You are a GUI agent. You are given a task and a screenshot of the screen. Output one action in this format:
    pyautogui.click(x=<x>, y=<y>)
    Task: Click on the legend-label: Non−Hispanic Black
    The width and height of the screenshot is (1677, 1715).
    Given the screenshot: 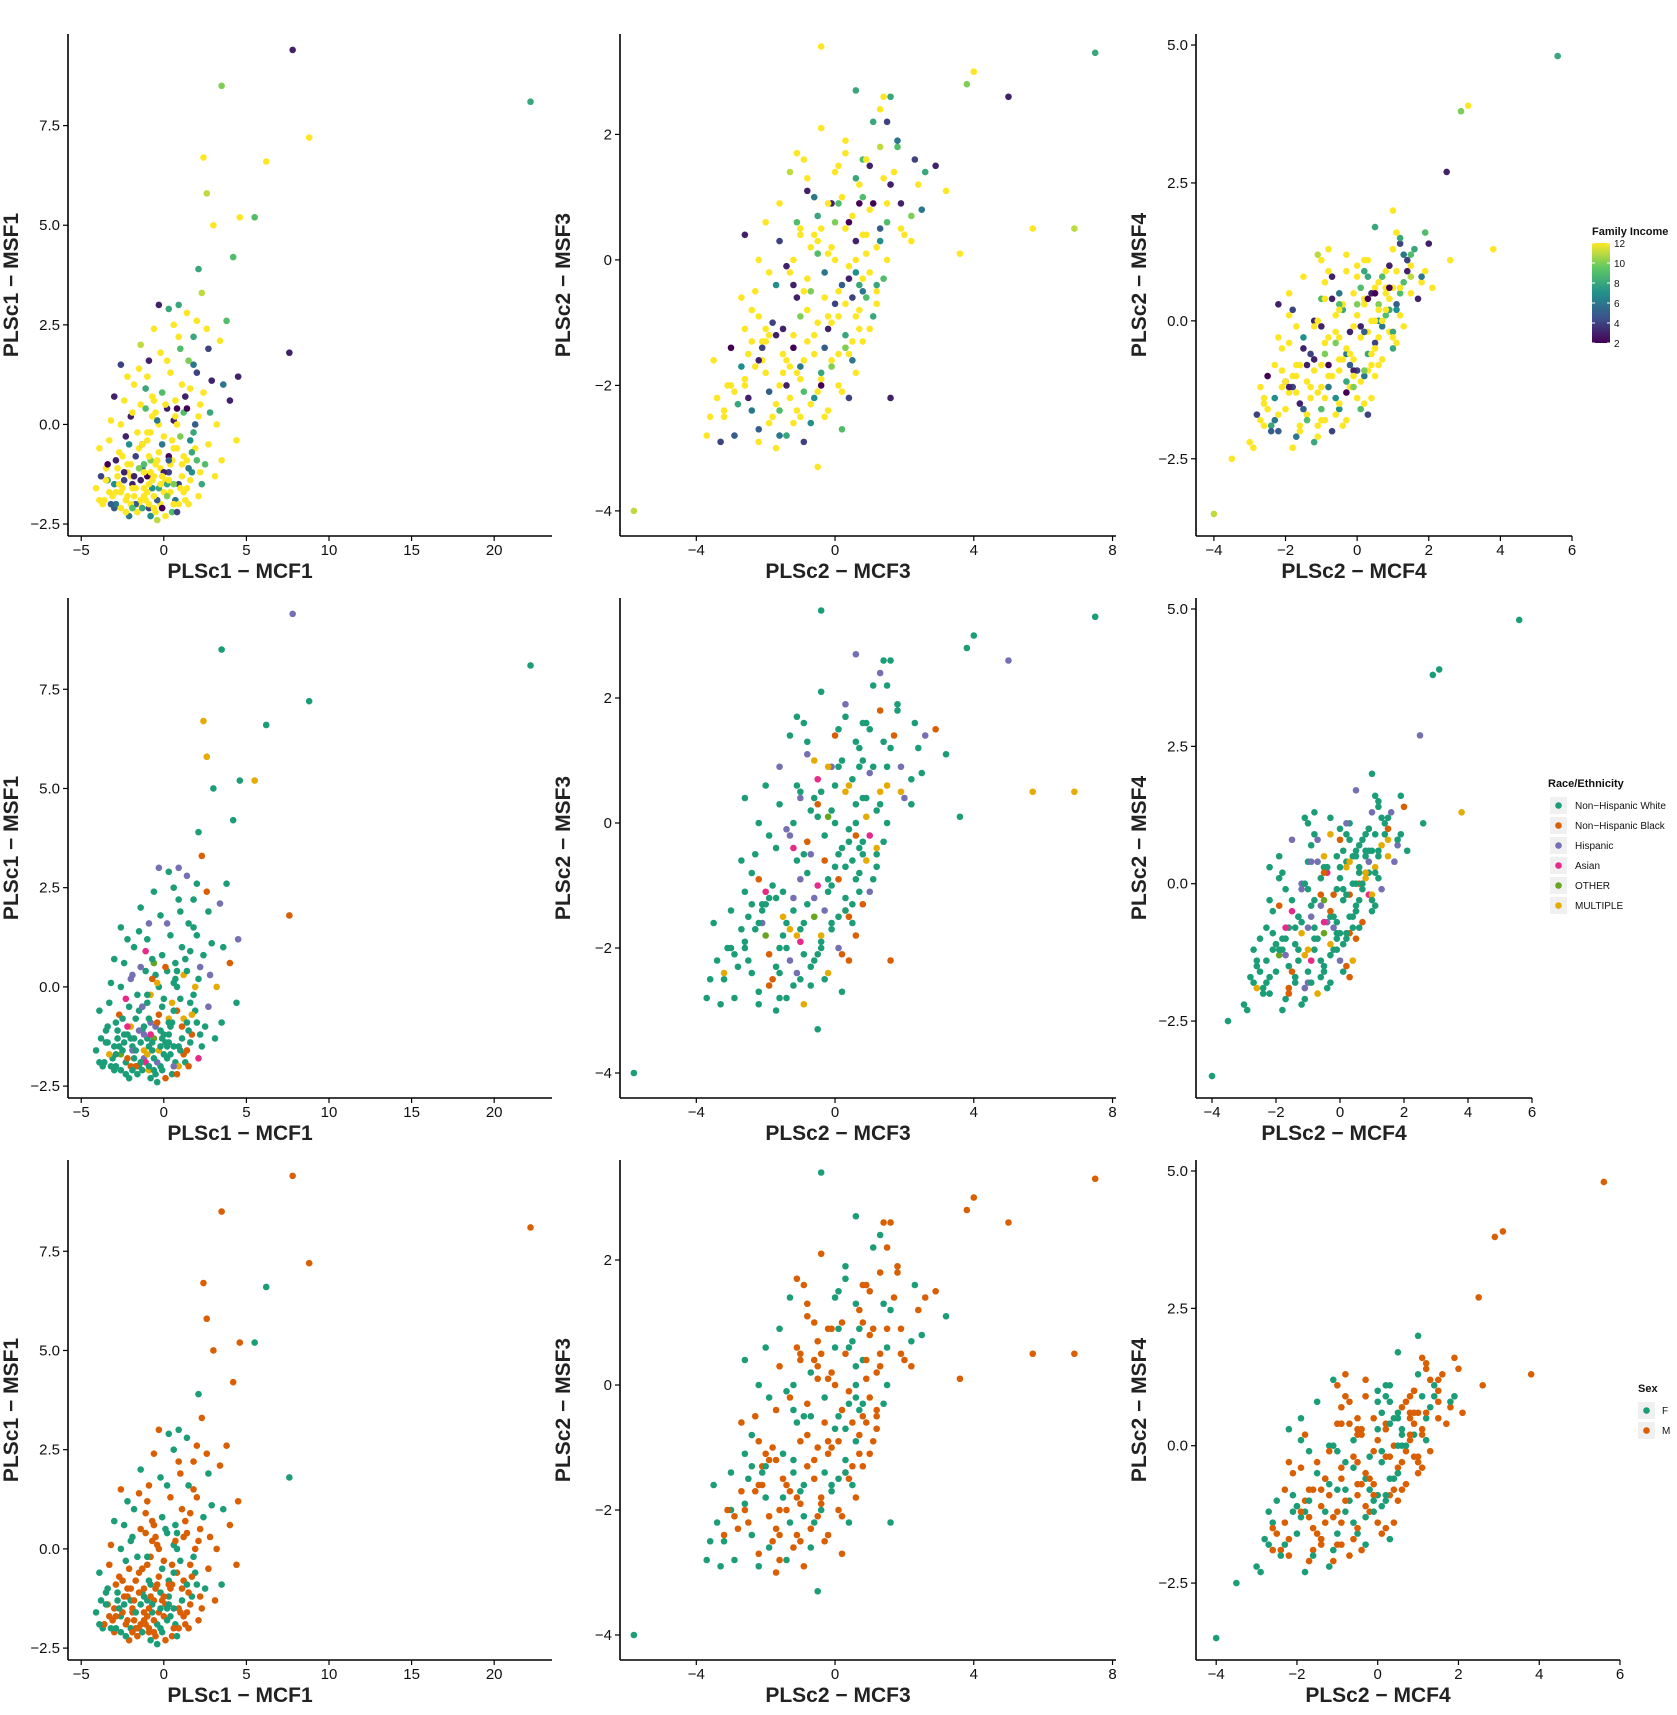 What is the action you would take?
    pyautogui.click(x=1620, y=826)
    